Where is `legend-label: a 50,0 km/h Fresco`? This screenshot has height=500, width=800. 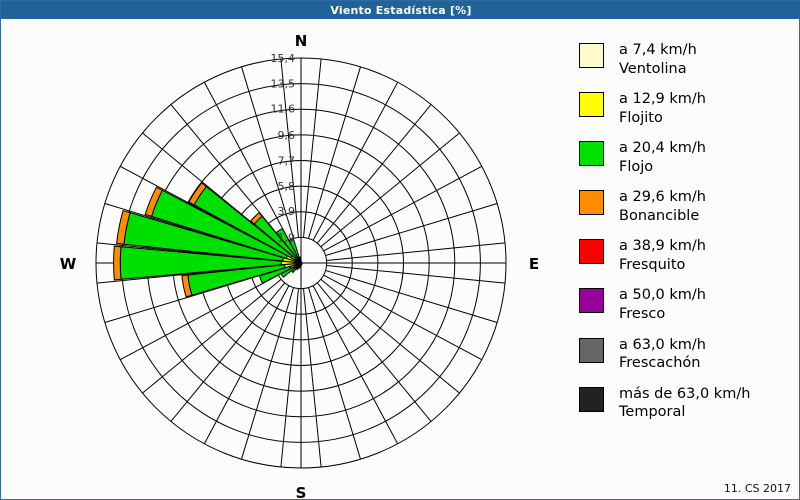
legend-label: a 50,0 km/h Fresco is located at coordinates (662, 304).